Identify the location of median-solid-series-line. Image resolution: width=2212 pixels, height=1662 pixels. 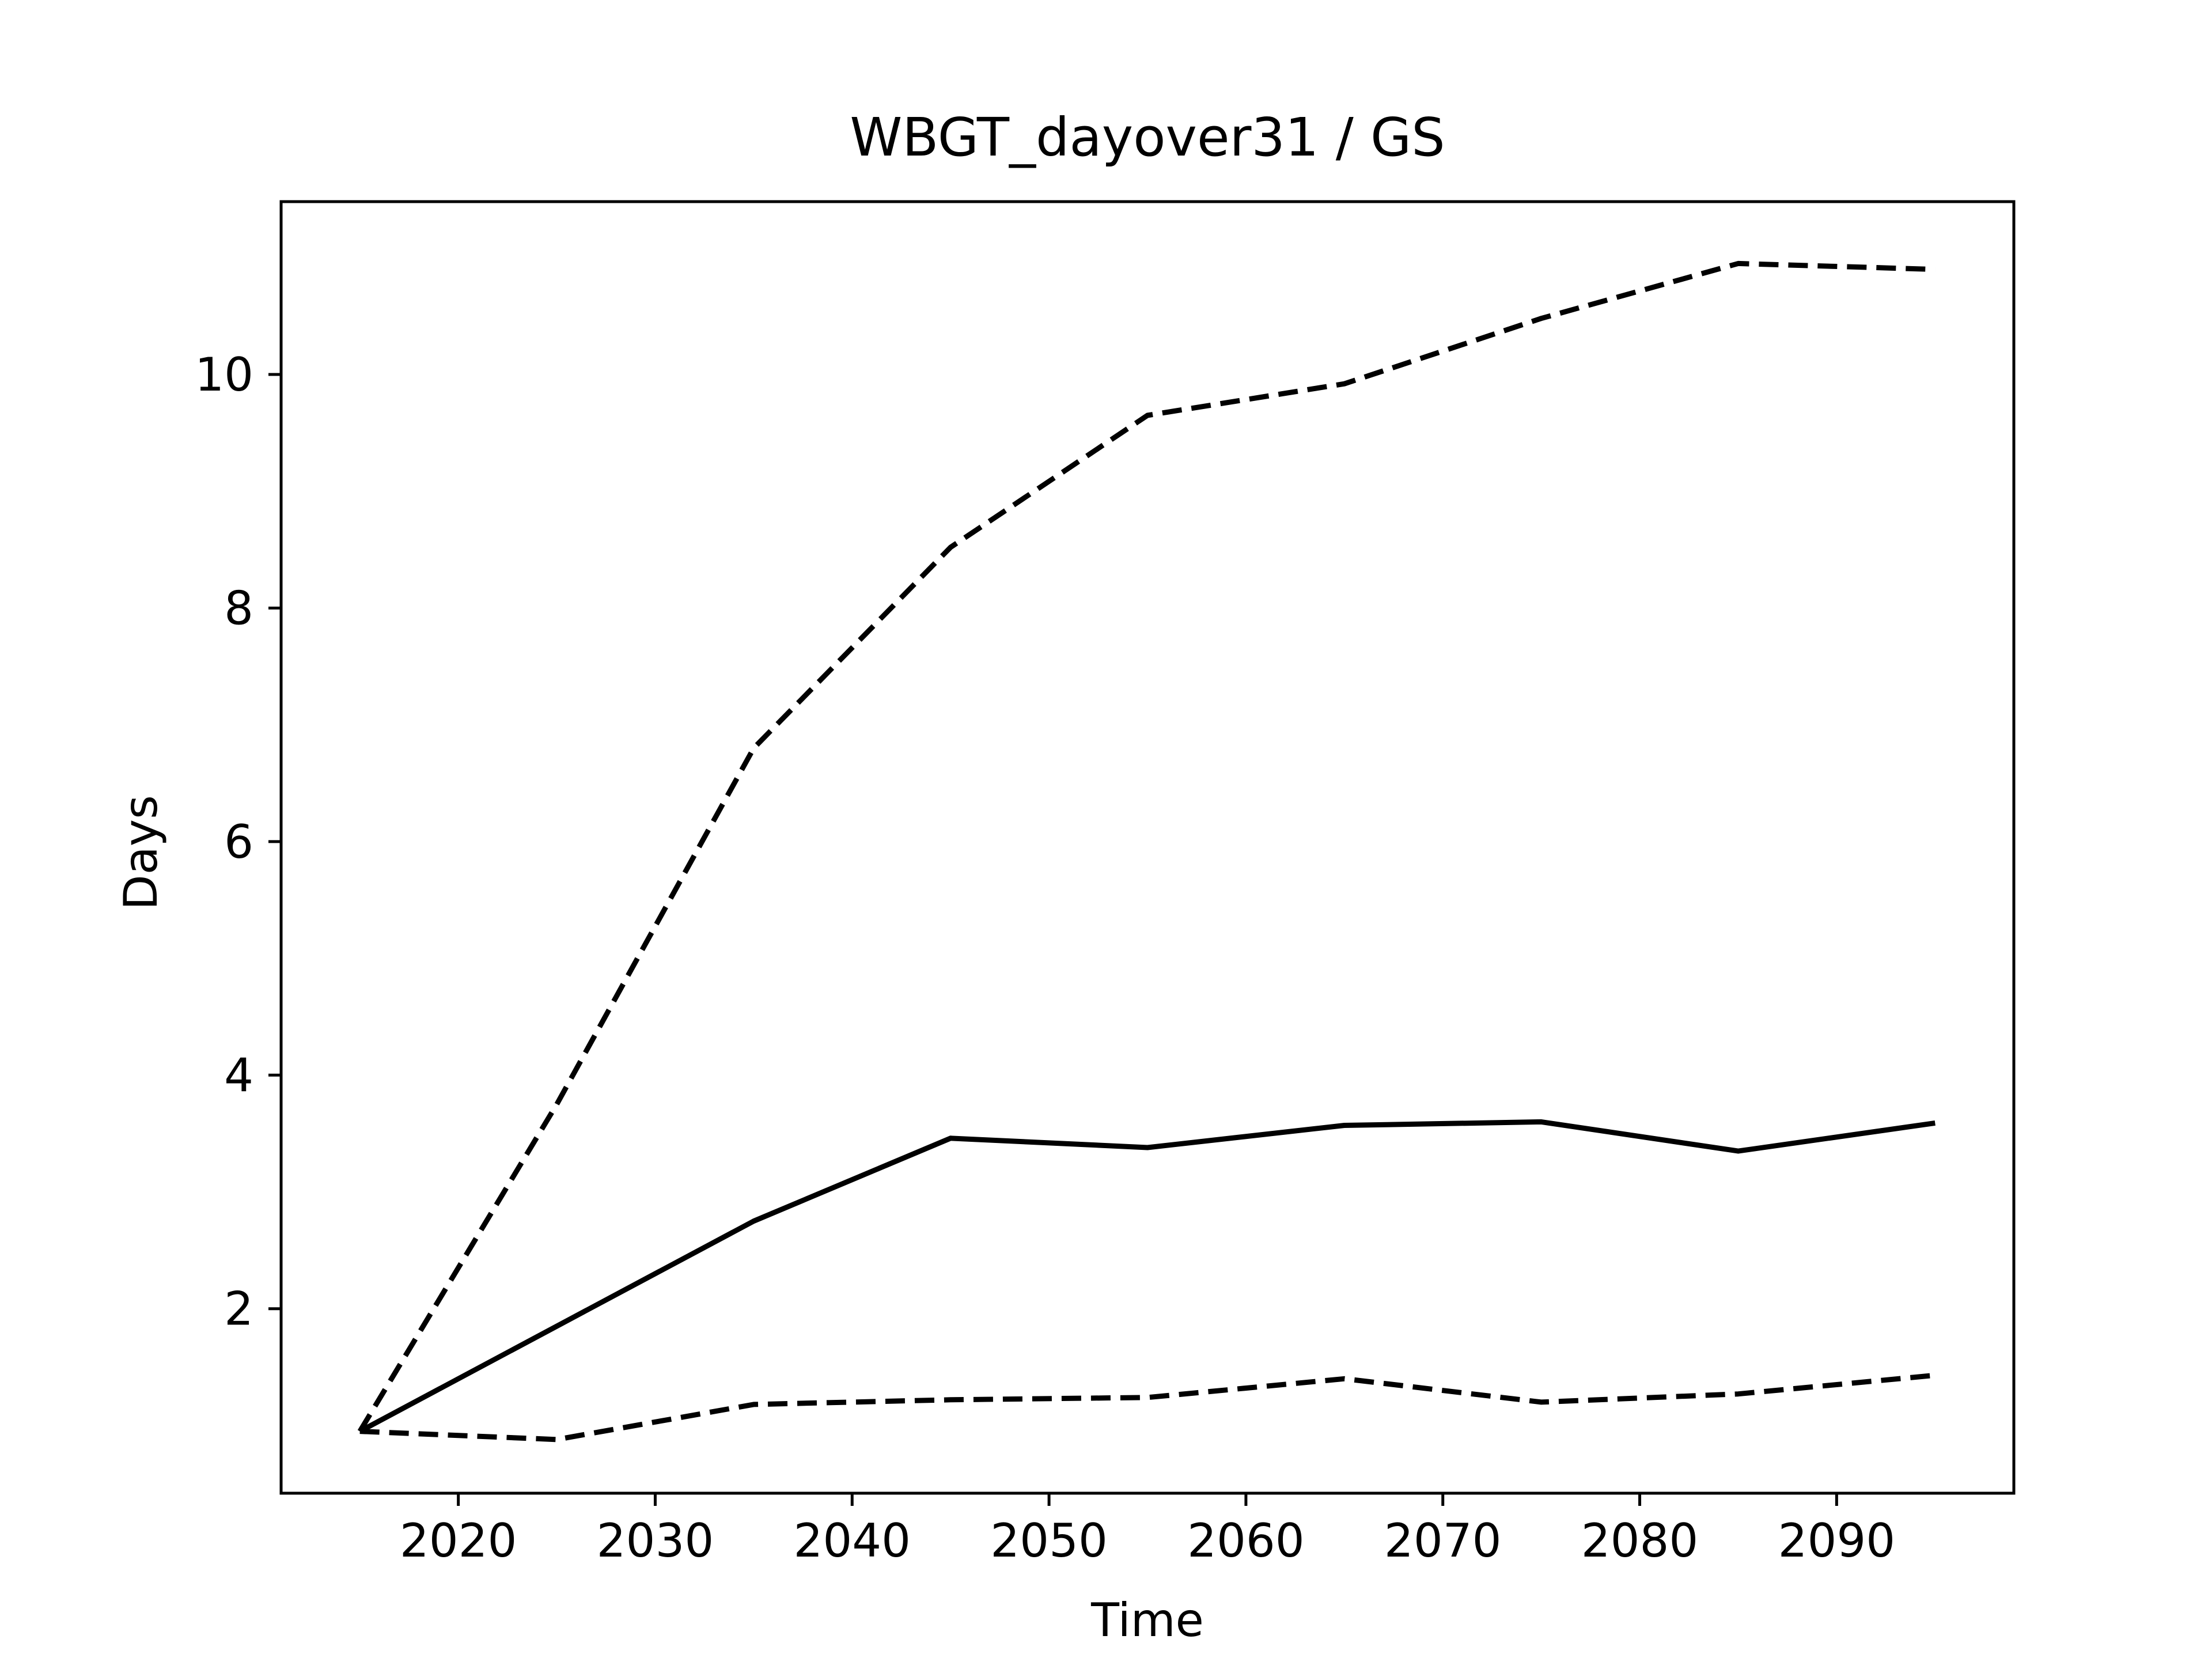
(1147, 1276).